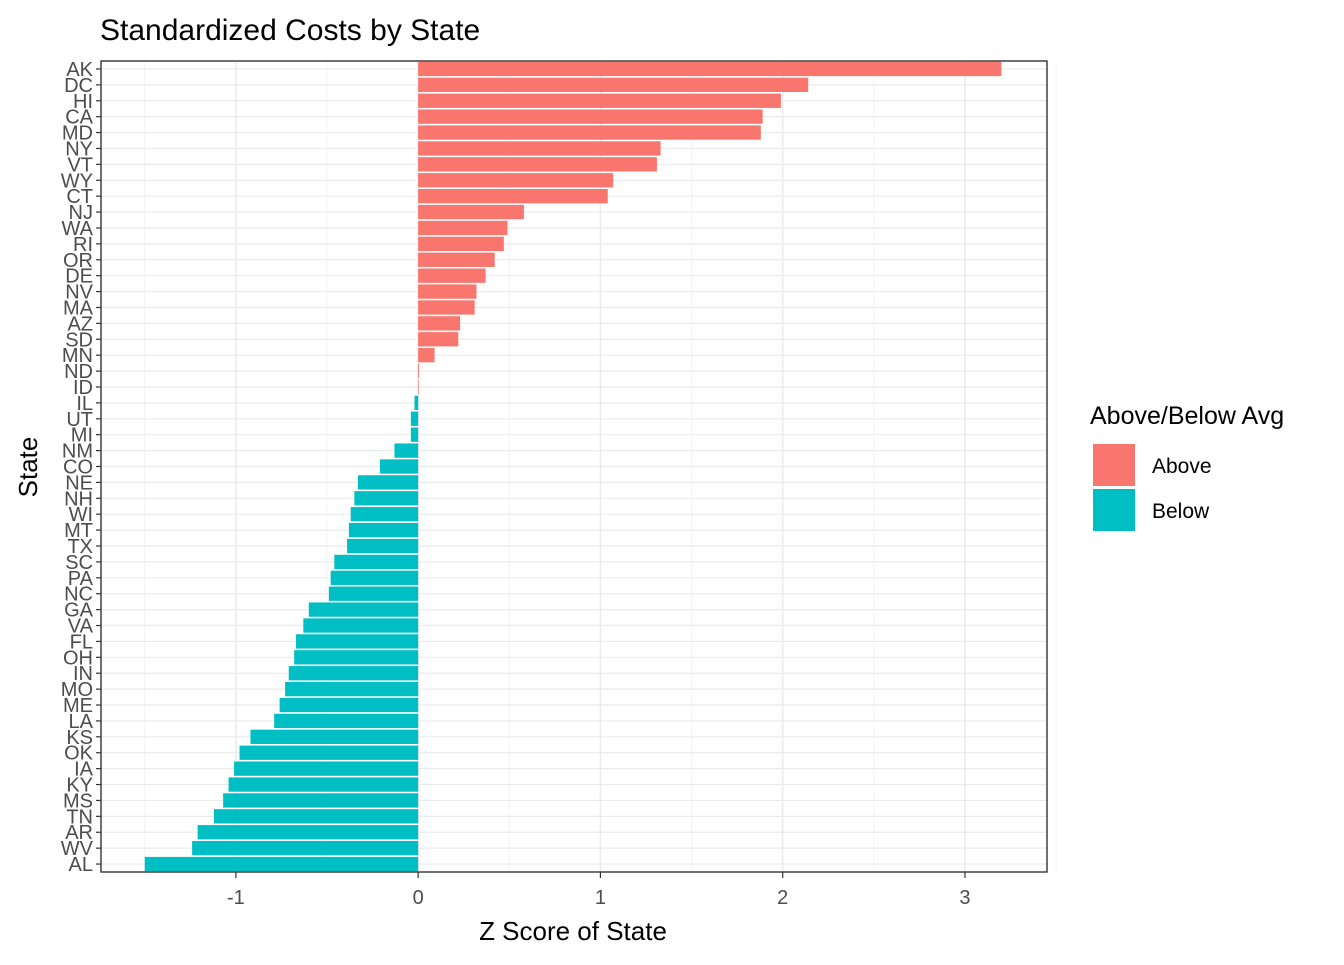  Describe the element at coordinates (573, 931) in the screenshot. I see `x-axis-title: Z Score of State` at that location.